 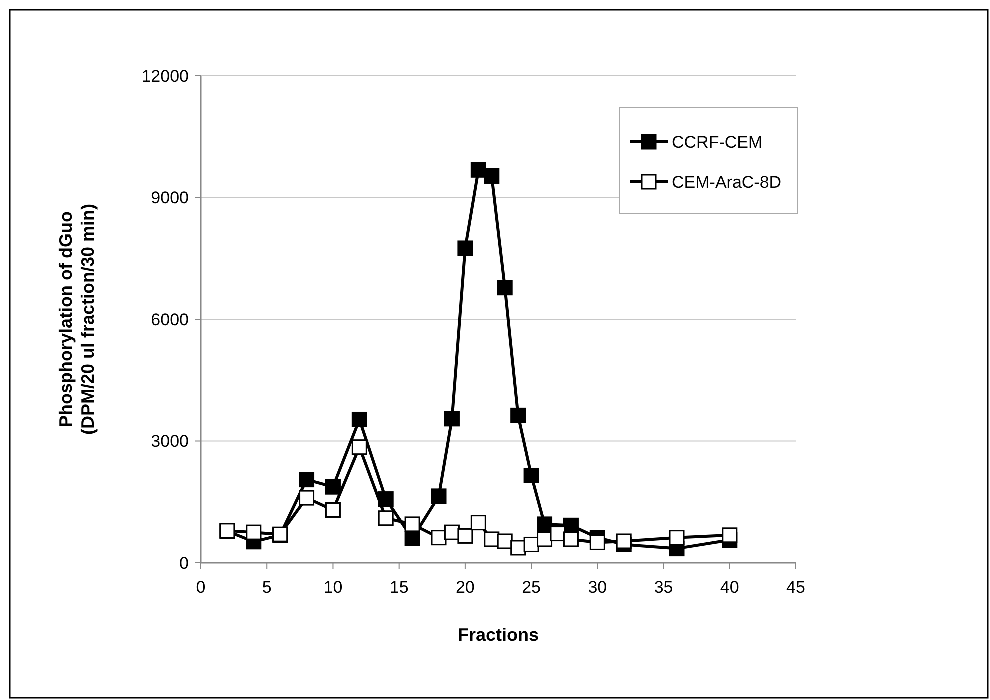 I want to click on x-tick-label: 30, so click(x=598, y=587).